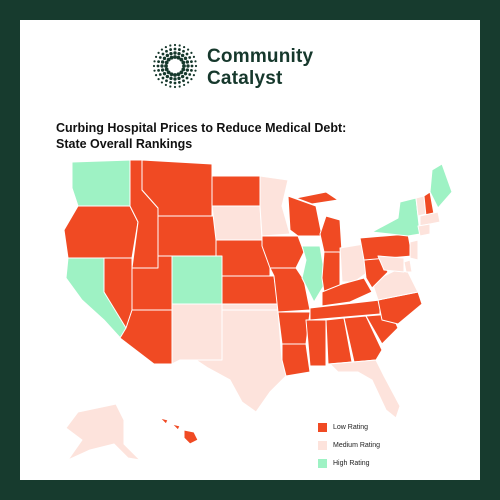 The height and width of the screenshot is (500, 500). What do you see at coordinates (101, 232) in the screenshot?
I see `state-OR` at bounding box center [101, 232].